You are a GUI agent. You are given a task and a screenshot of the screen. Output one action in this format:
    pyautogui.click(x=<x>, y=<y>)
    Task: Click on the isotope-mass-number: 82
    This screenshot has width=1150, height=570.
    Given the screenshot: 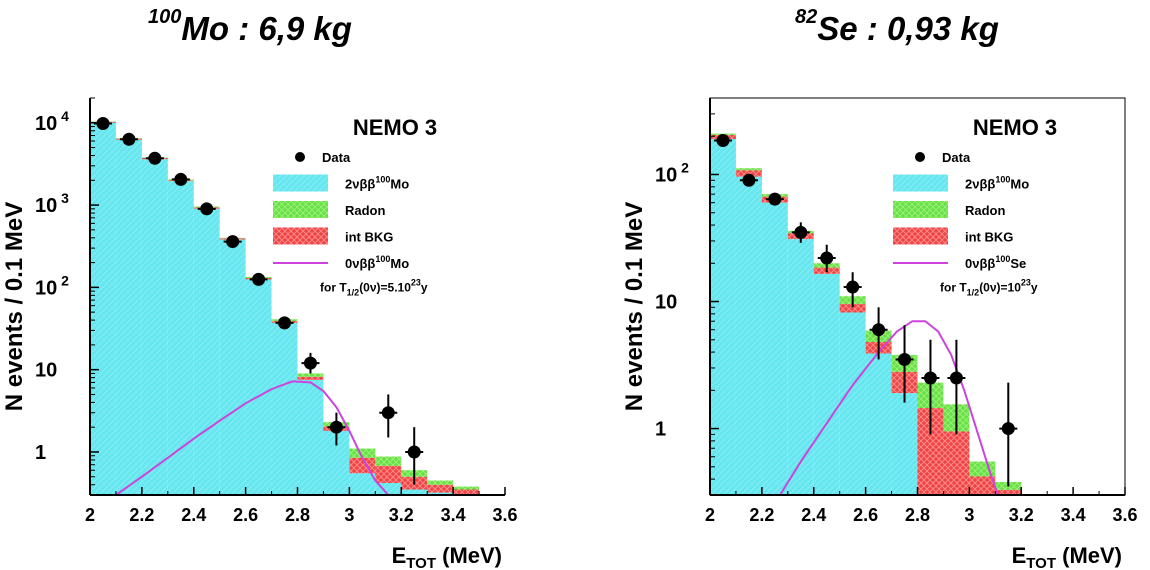 What is the action you would take?
    pyautogui.click(x=806, y=17)
    